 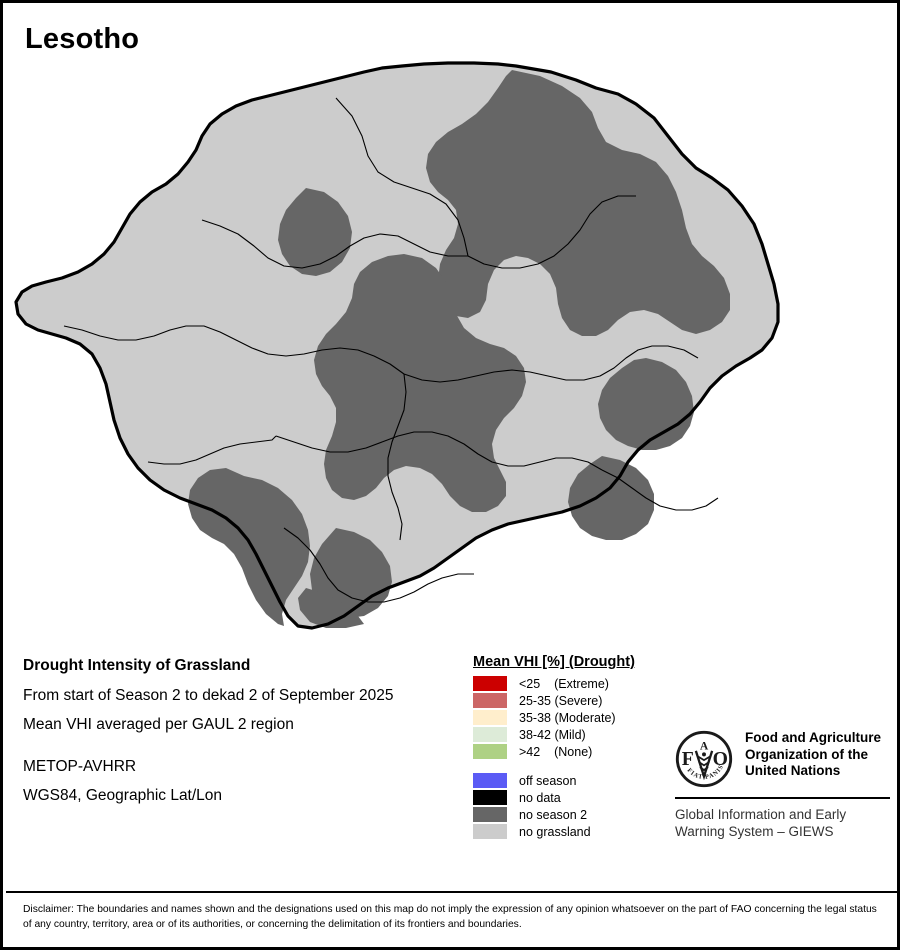 I want to click on fao-divider, so click(x=782, y=798).